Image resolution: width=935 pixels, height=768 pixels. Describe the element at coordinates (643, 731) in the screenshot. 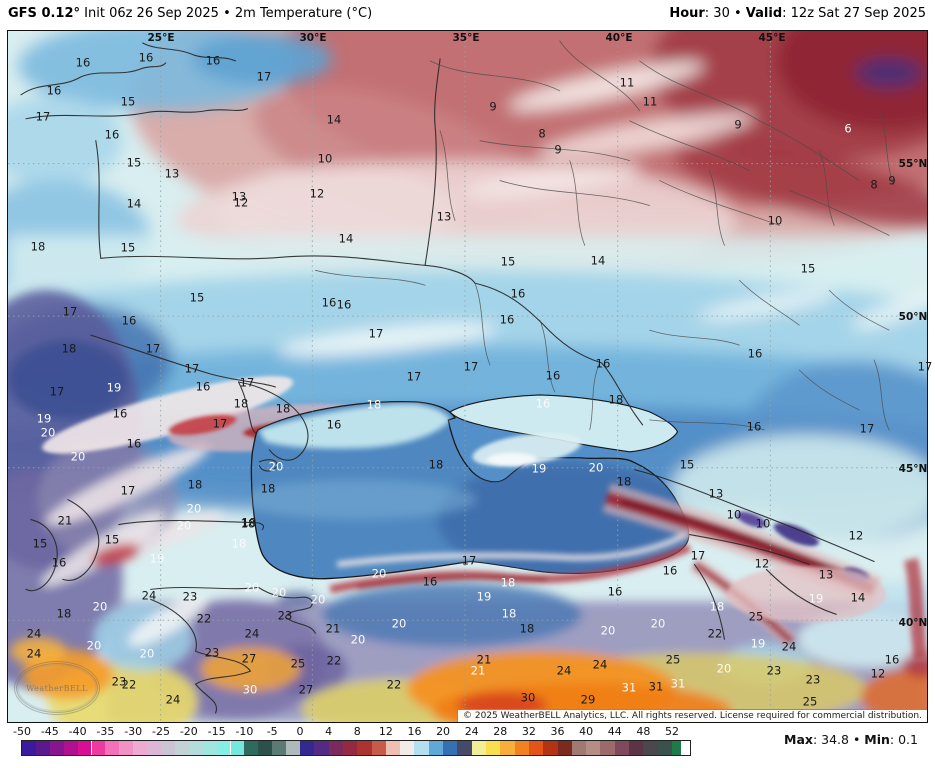

I see `scale-tick-label: 48` at that location.